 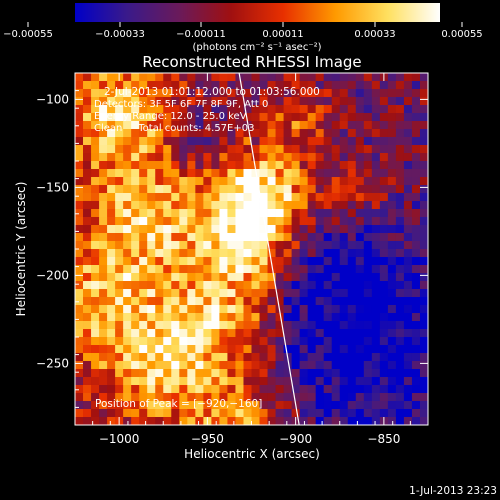 I want to click on footer-timestamp: 1-Jul-2013 23:23, so click(x=453, y=491).